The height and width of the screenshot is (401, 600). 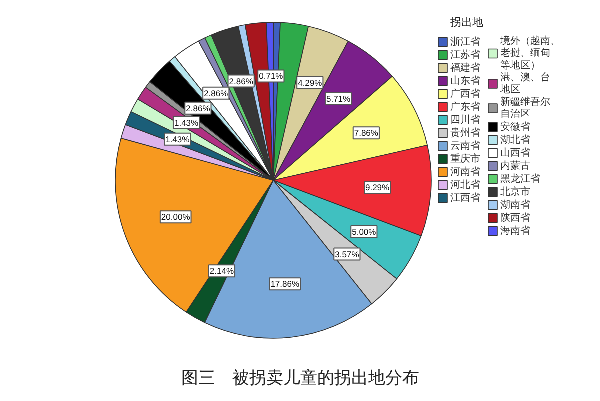 I want to click on legend-label: 陕西省, so click(x=515, y=218).